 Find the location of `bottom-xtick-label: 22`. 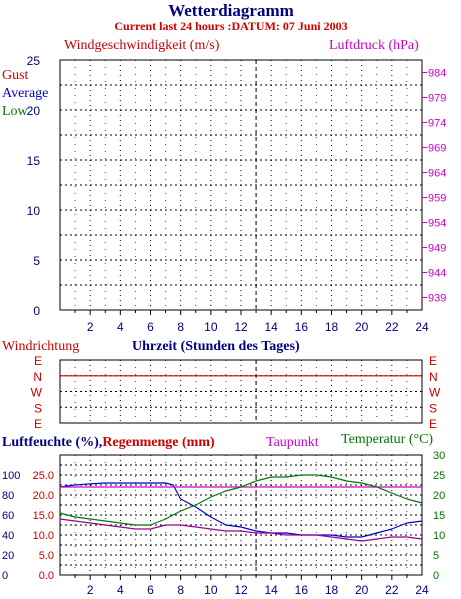

bottom-xtick-label: 22 is located at coordinates (392, 590).